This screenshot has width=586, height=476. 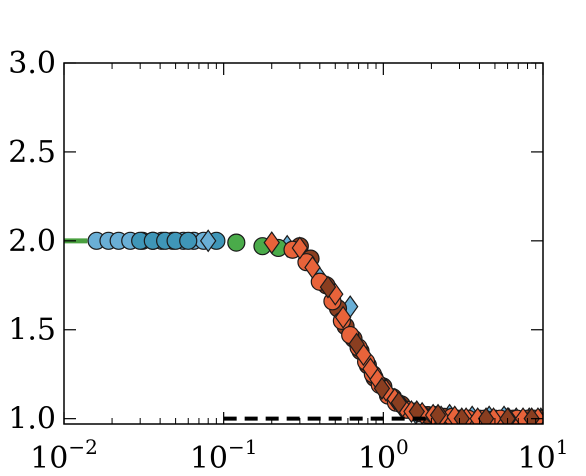 I want to click on y-tick-label: 2.5, so click(x=32, y=152).